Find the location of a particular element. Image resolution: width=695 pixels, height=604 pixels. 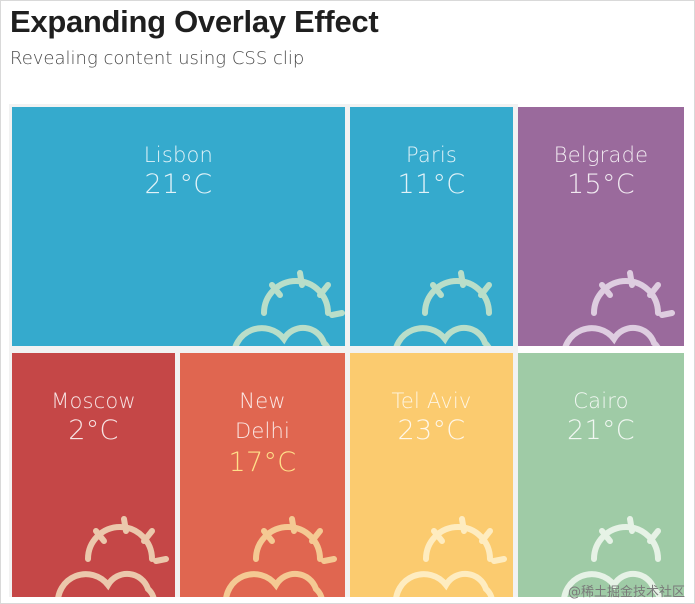

page-title: Expanding Overlay Effect is located at coordinates (194, 21).